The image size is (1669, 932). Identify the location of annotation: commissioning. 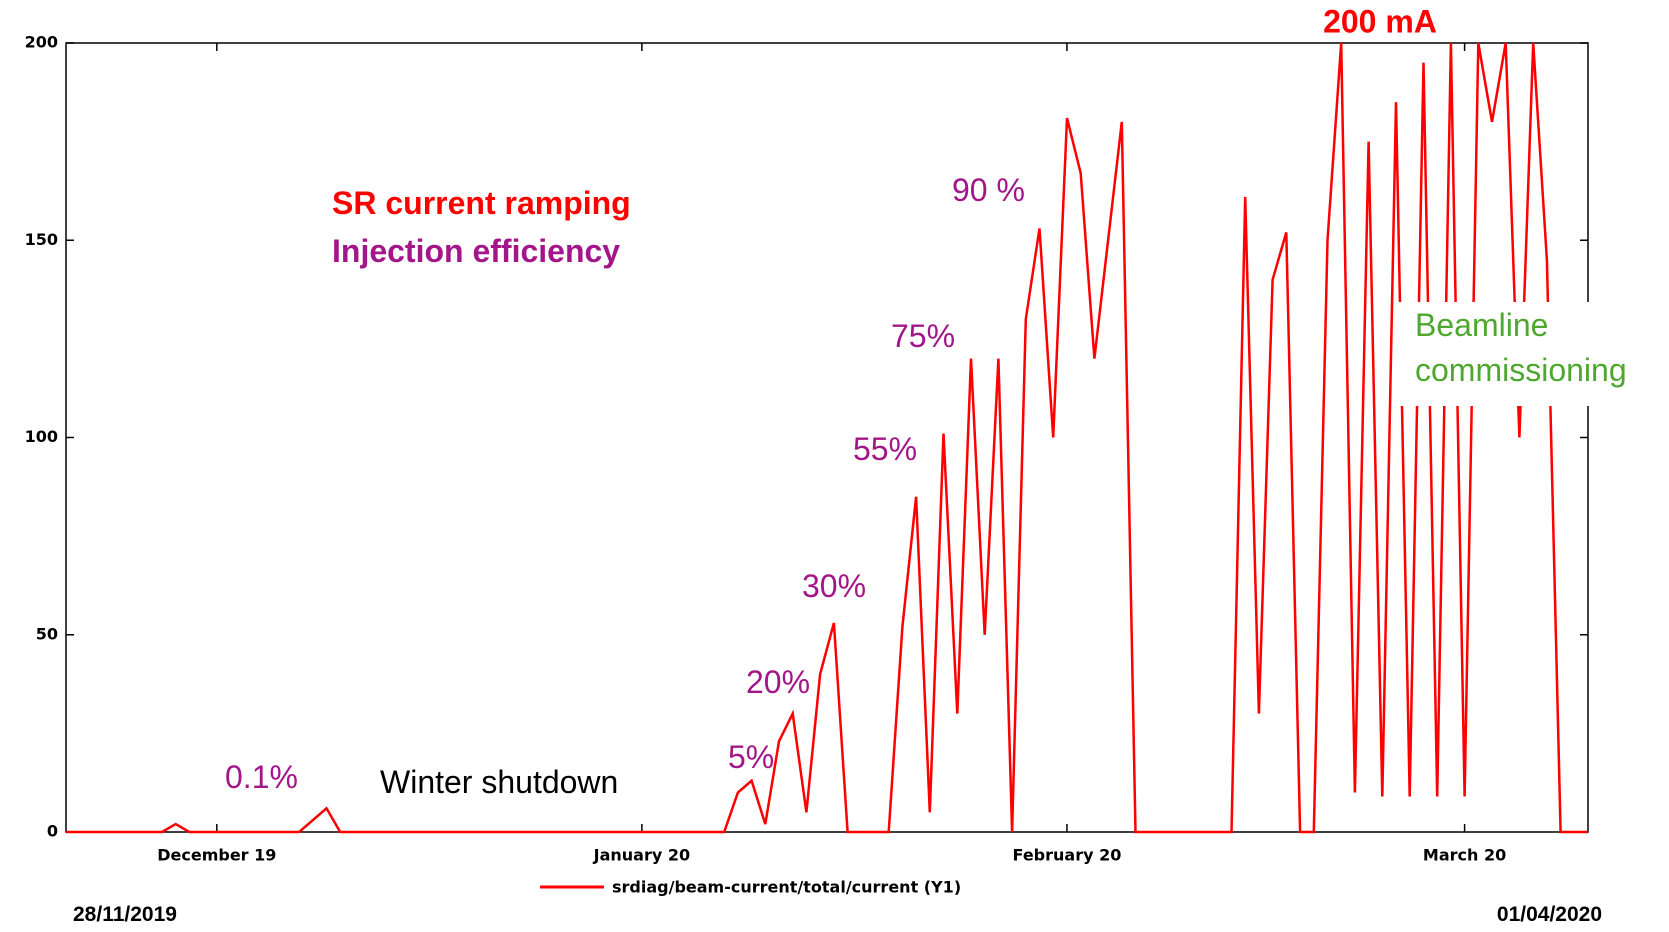
(1521, 370).